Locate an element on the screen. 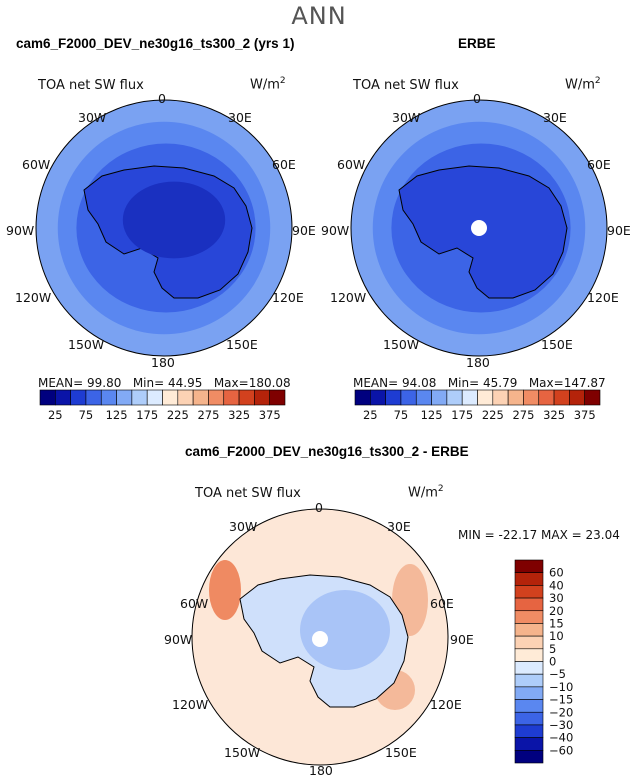 The image size is (638, 781). panel-title-model: cam6_F2000_DEV_ne30g16_ts300_2 (yrs 1) is located at coordinates (155, 43).